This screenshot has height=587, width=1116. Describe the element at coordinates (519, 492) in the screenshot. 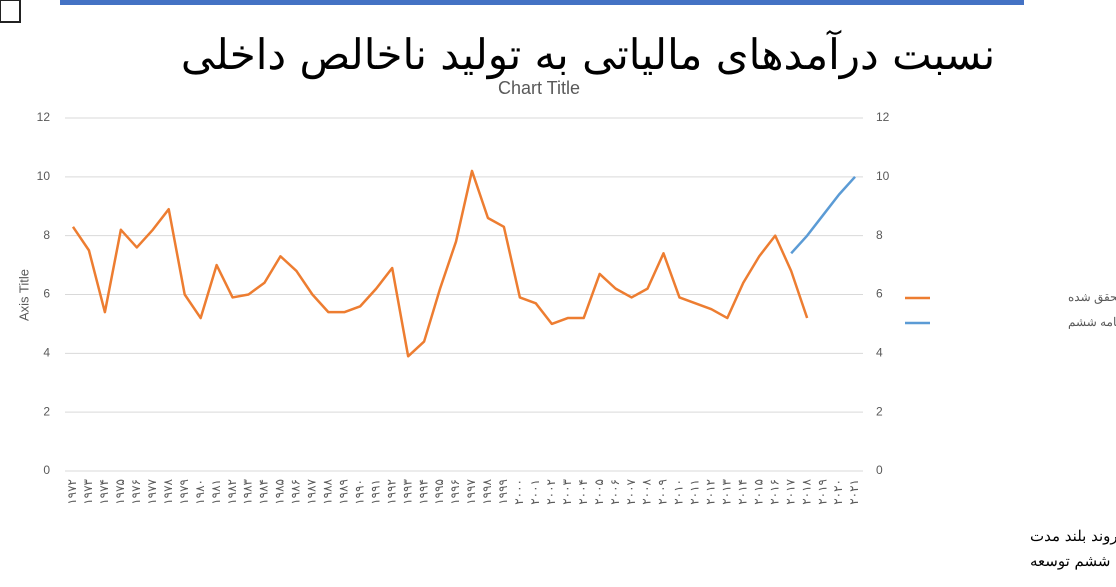

I see `x-tick-label: ۲۰۰۰` at that location.